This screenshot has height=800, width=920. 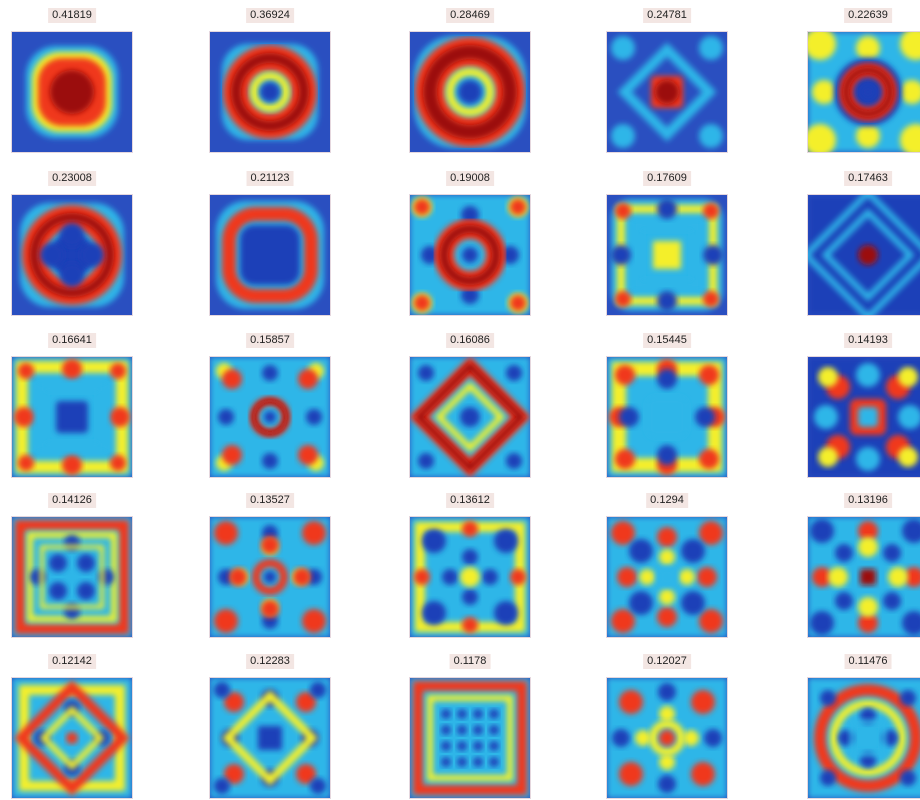 What do you see at coordinates (72, 340) in the screenshot?
I see `panel-value-label: 0.16641` at bounding box center [72, 340].